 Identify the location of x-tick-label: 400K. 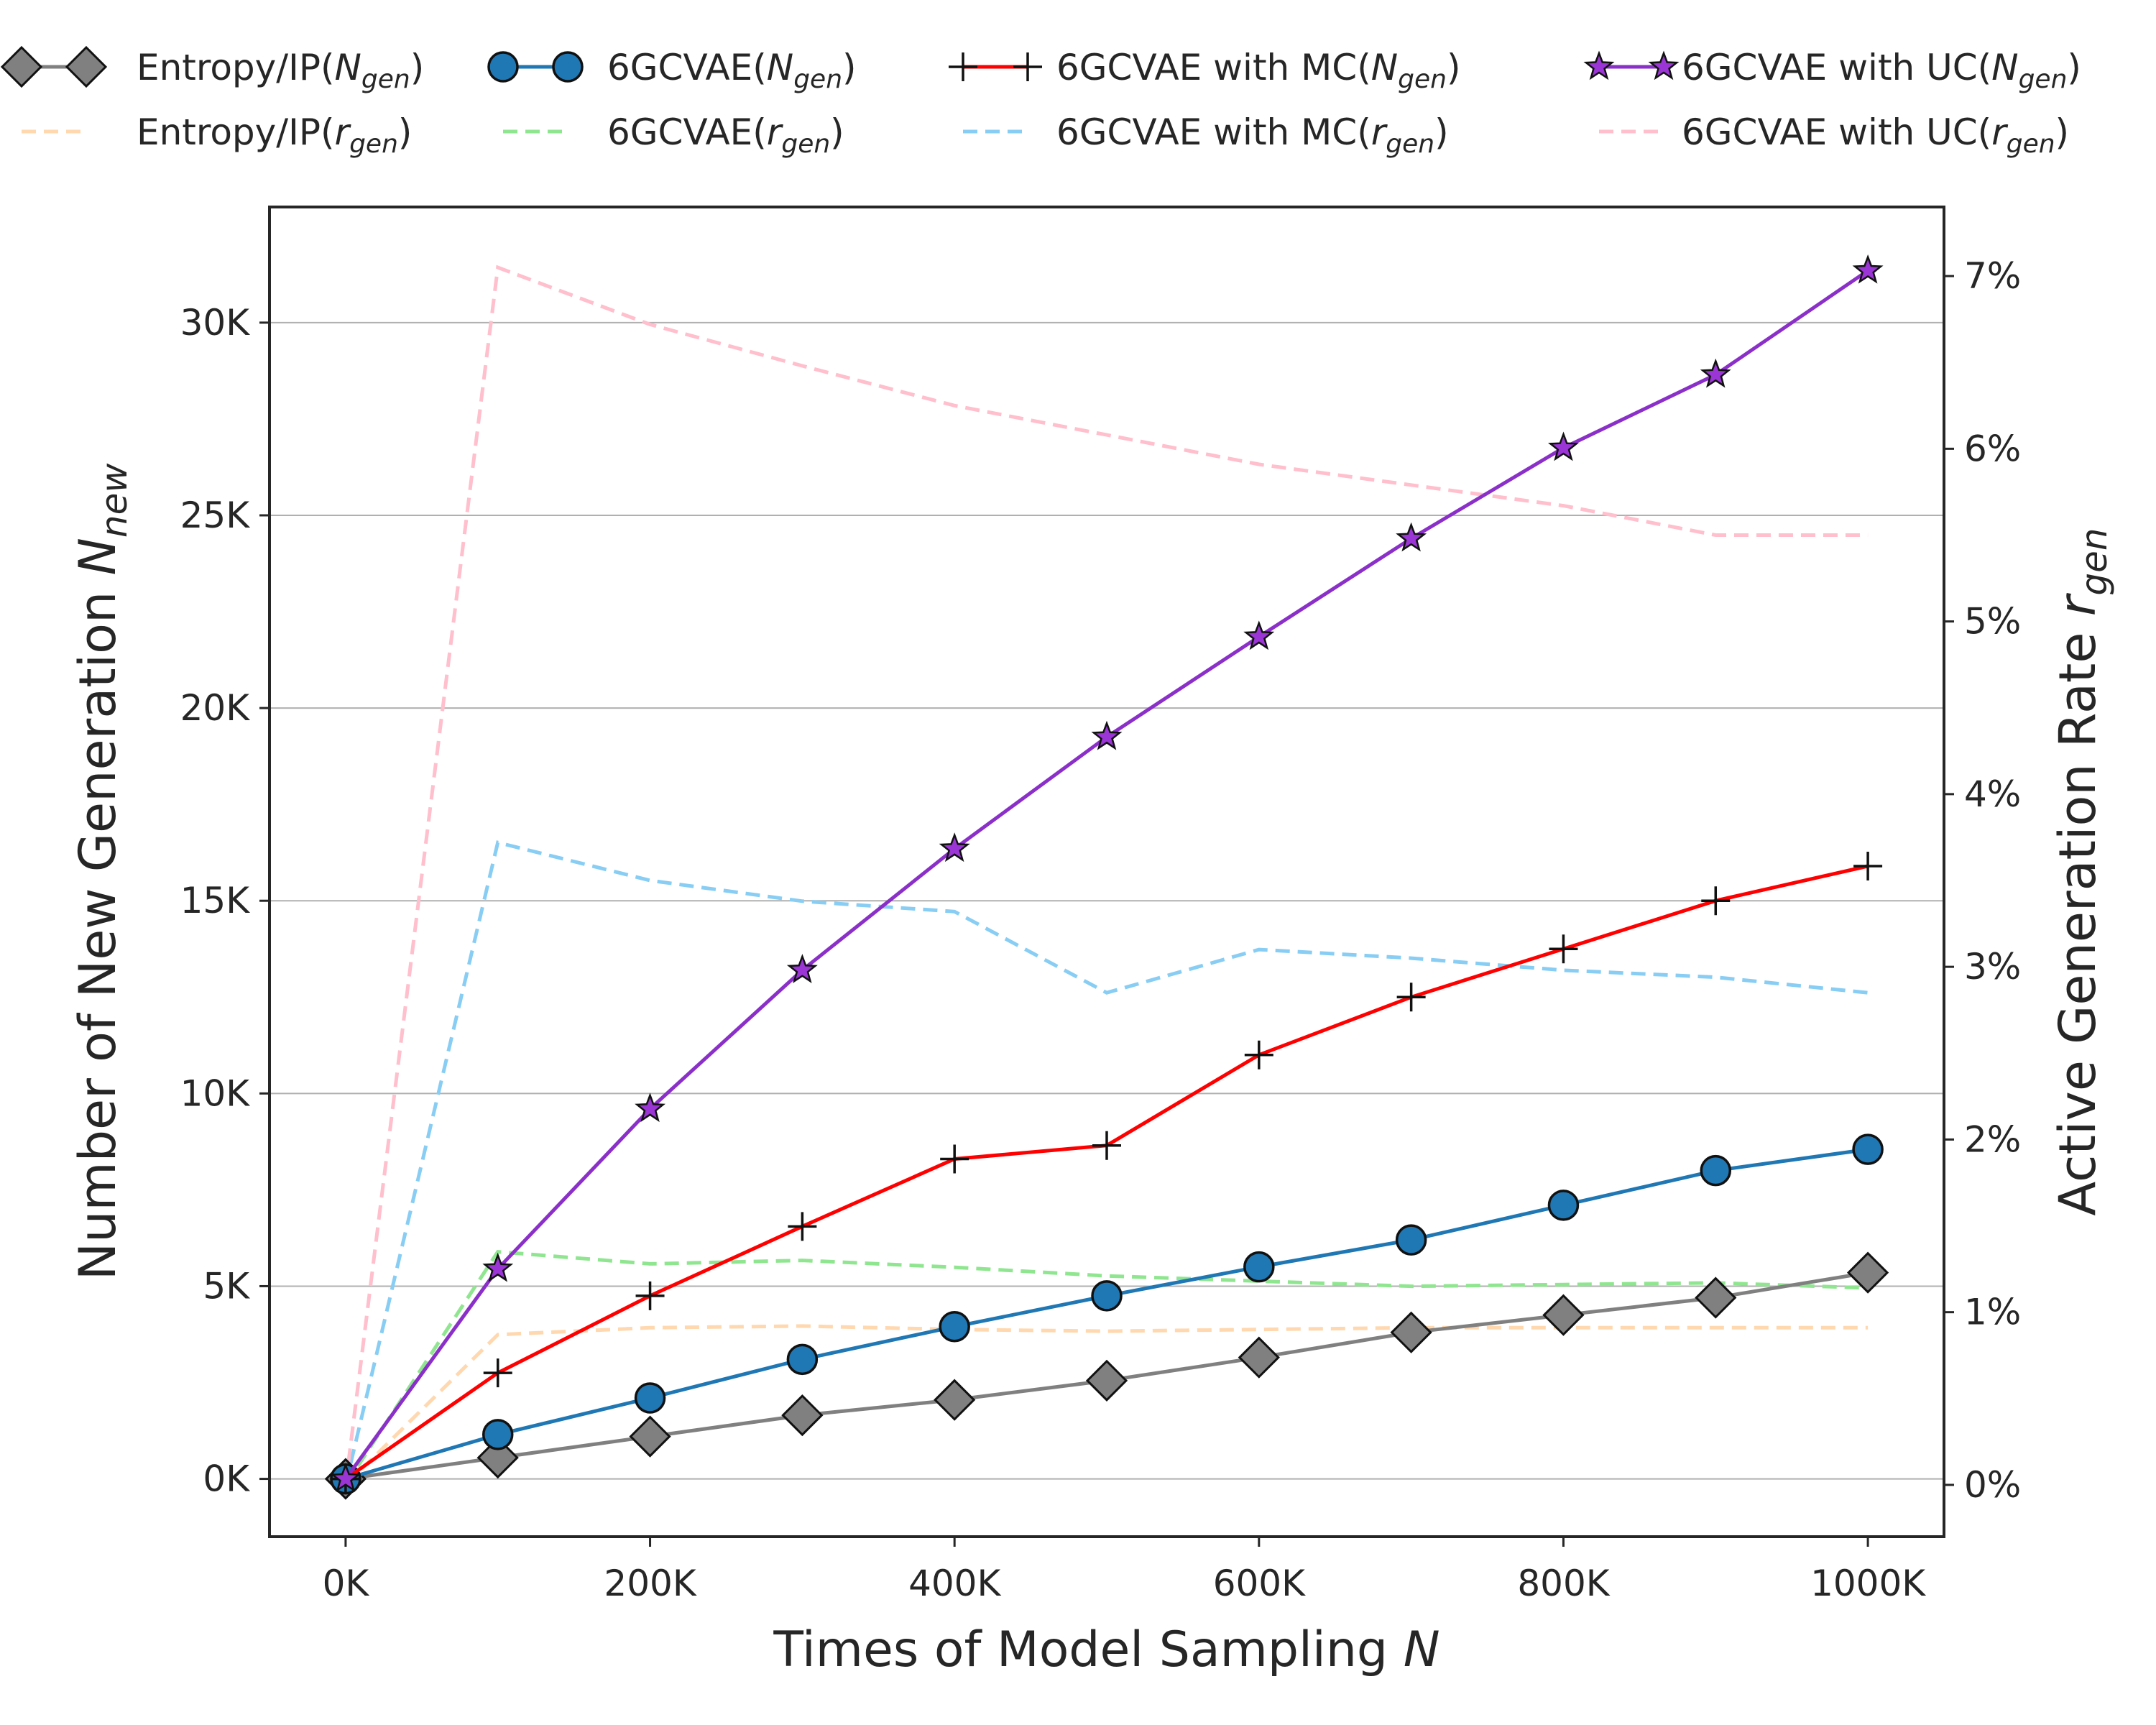
(954, 1583).